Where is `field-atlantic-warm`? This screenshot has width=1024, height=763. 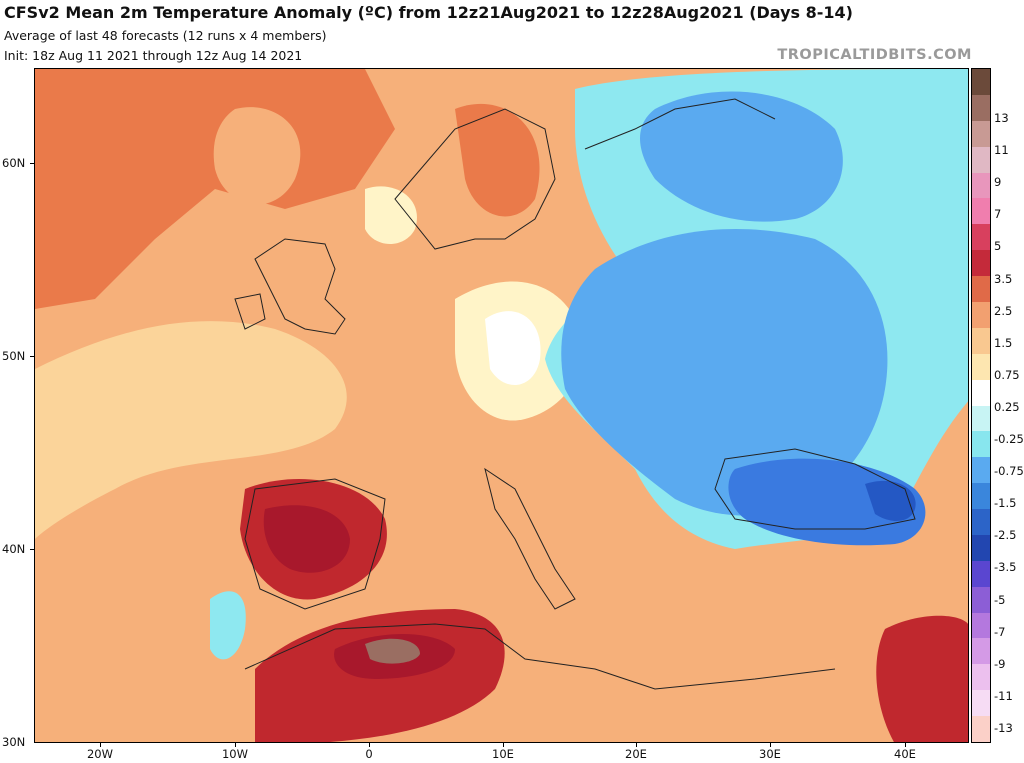 field-atlantic-warm is located at coordinates (215, 189).